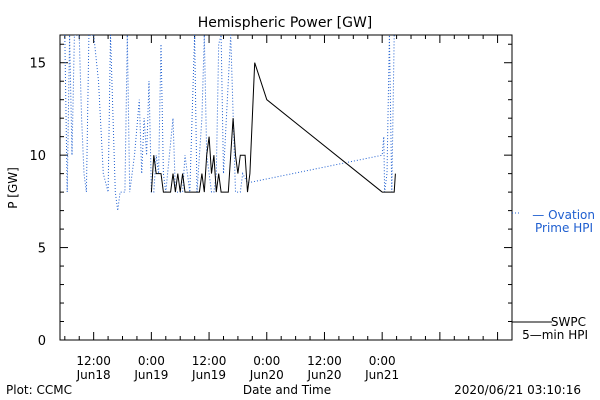 This screenshot has width=600, height=400. I want to click on swpc-series-line, so click(273, 127).